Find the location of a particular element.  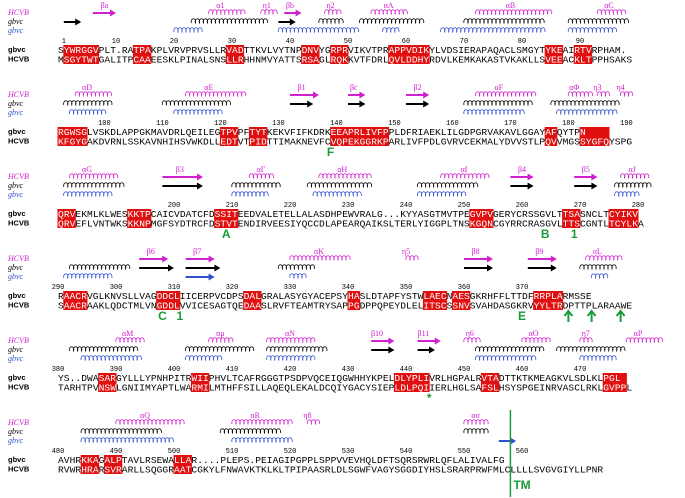

annotation: A is located at coordinates (226, 234).